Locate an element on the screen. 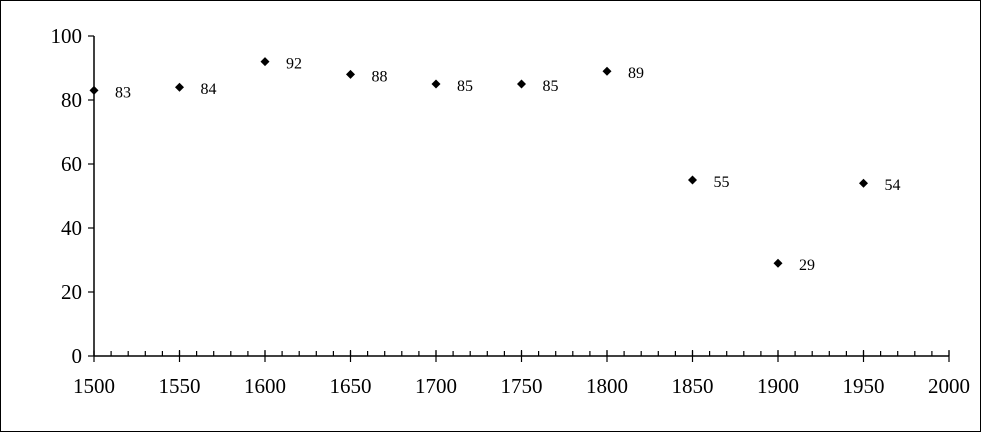 The height and width of the screenshot is (433, 981). x-tick-label: 1850 is located at coordinates (693, 386).